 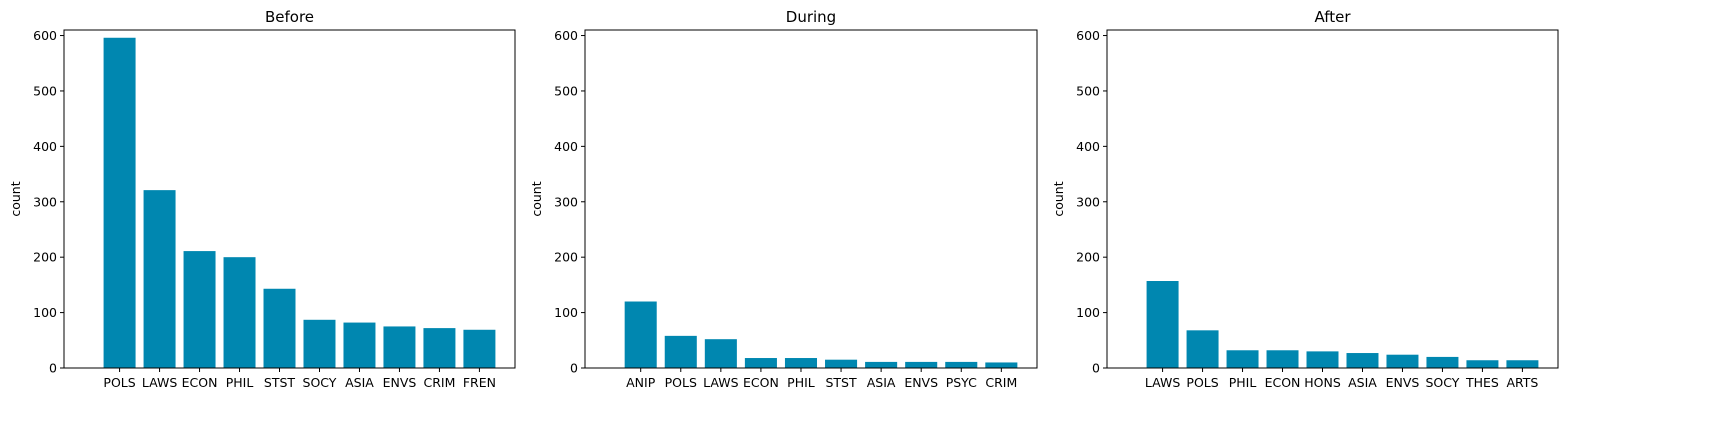 I want to click on bar-fren, so click(x=479, y=348).